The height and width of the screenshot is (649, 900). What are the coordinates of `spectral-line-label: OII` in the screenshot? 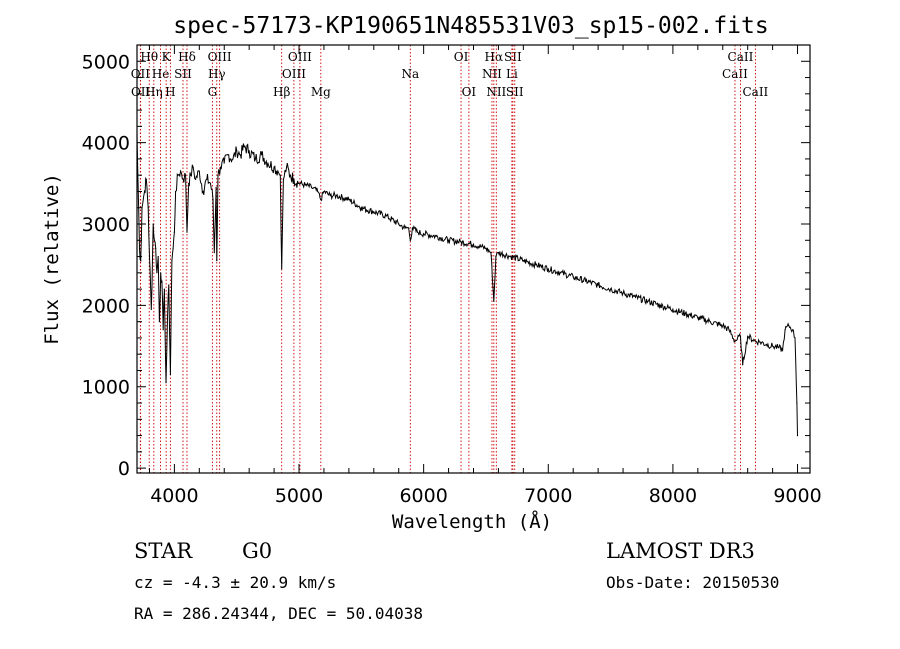 It's located at (141, 92).